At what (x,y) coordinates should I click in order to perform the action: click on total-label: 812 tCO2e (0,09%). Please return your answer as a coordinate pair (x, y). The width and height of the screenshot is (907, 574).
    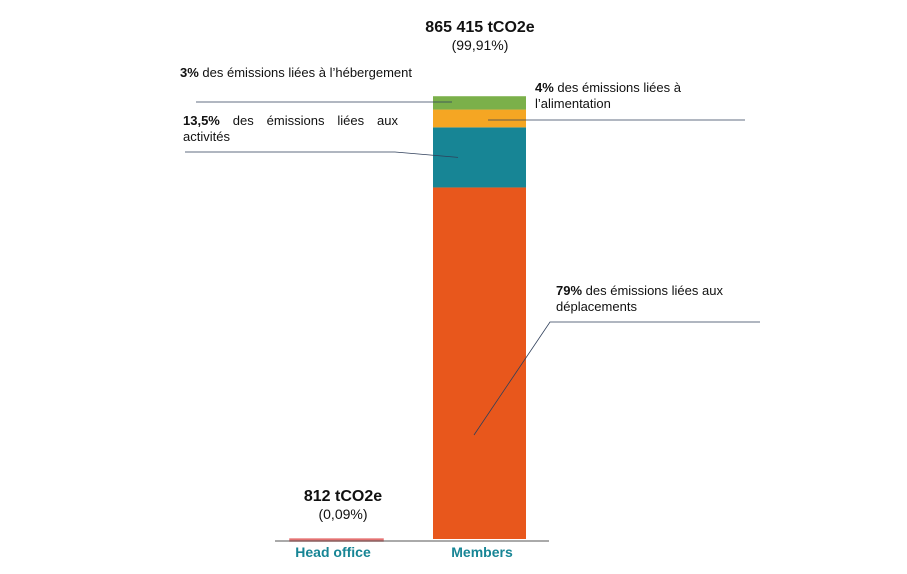
    Looking at the image, I should click on (343, 505).